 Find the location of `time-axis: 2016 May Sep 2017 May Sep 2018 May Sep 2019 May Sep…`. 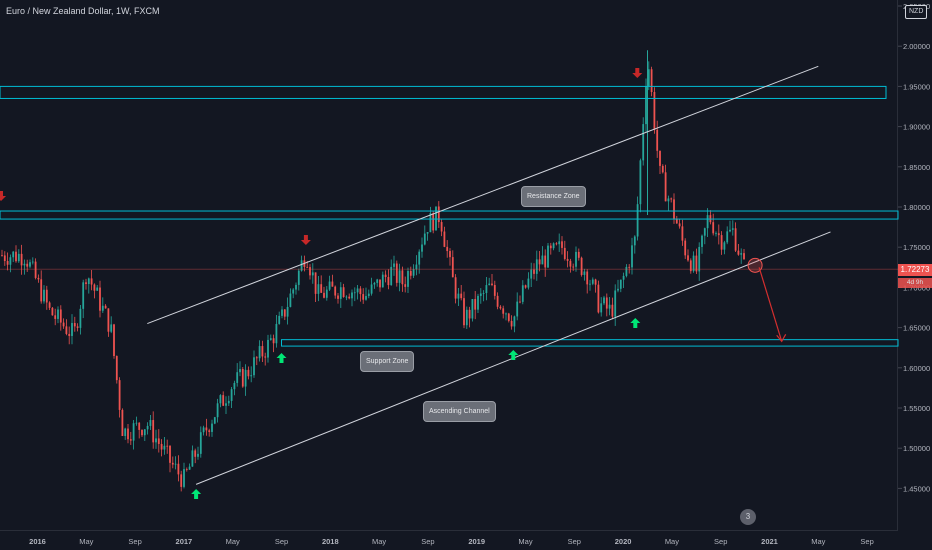

time-axis: 2016 May Sep 2017 May Sep 2018 May Sep 2019 May Sep… is located at coordinates (451, 541).